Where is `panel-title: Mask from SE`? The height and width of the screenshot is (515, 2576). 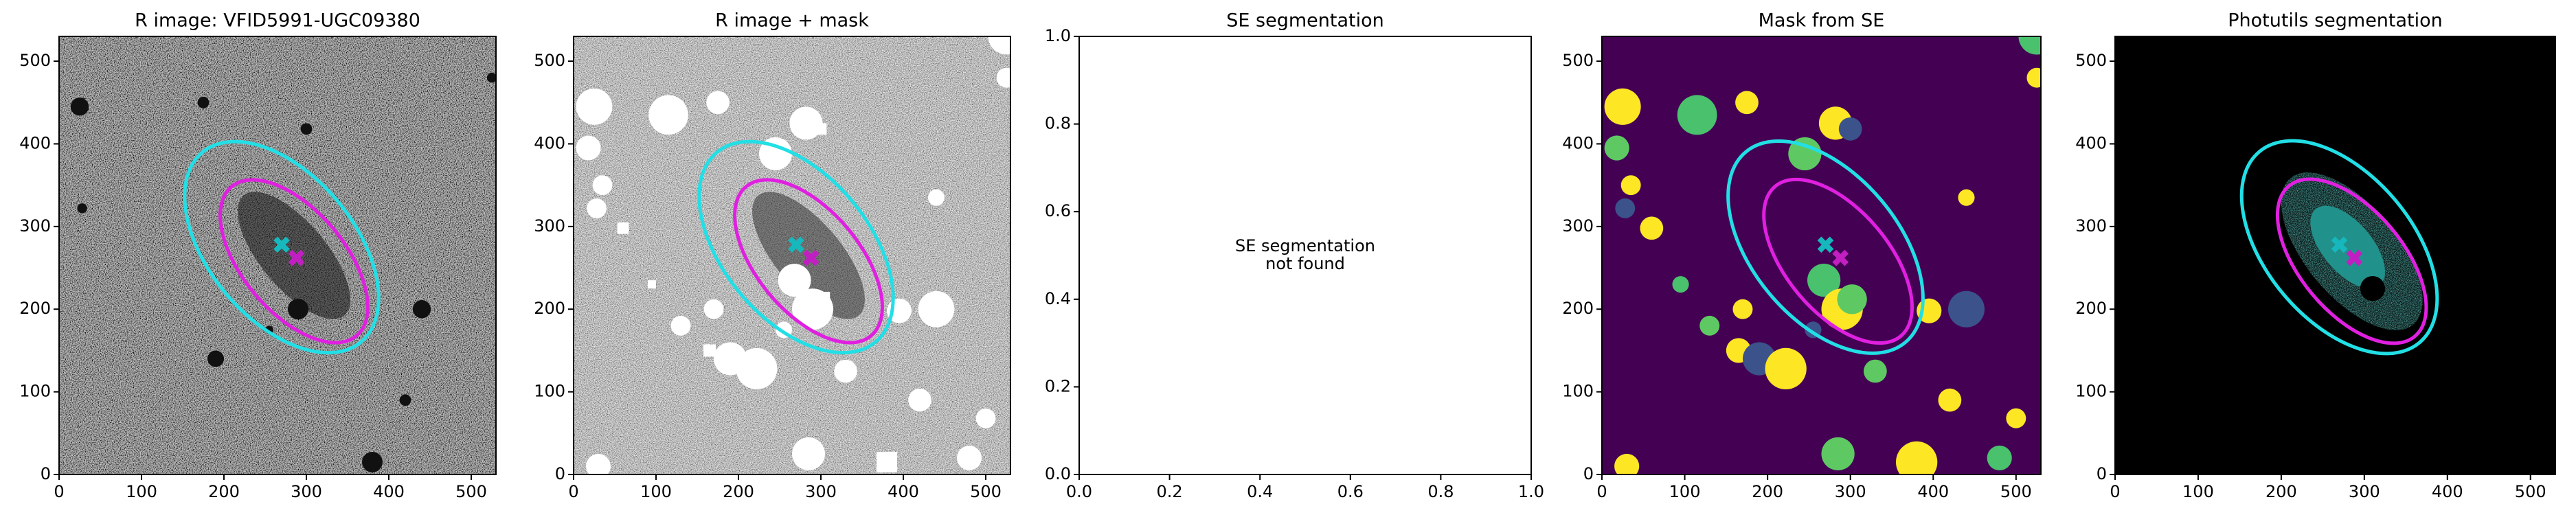
panel-title: Mask from SE is located at coordinates (1822, 21).